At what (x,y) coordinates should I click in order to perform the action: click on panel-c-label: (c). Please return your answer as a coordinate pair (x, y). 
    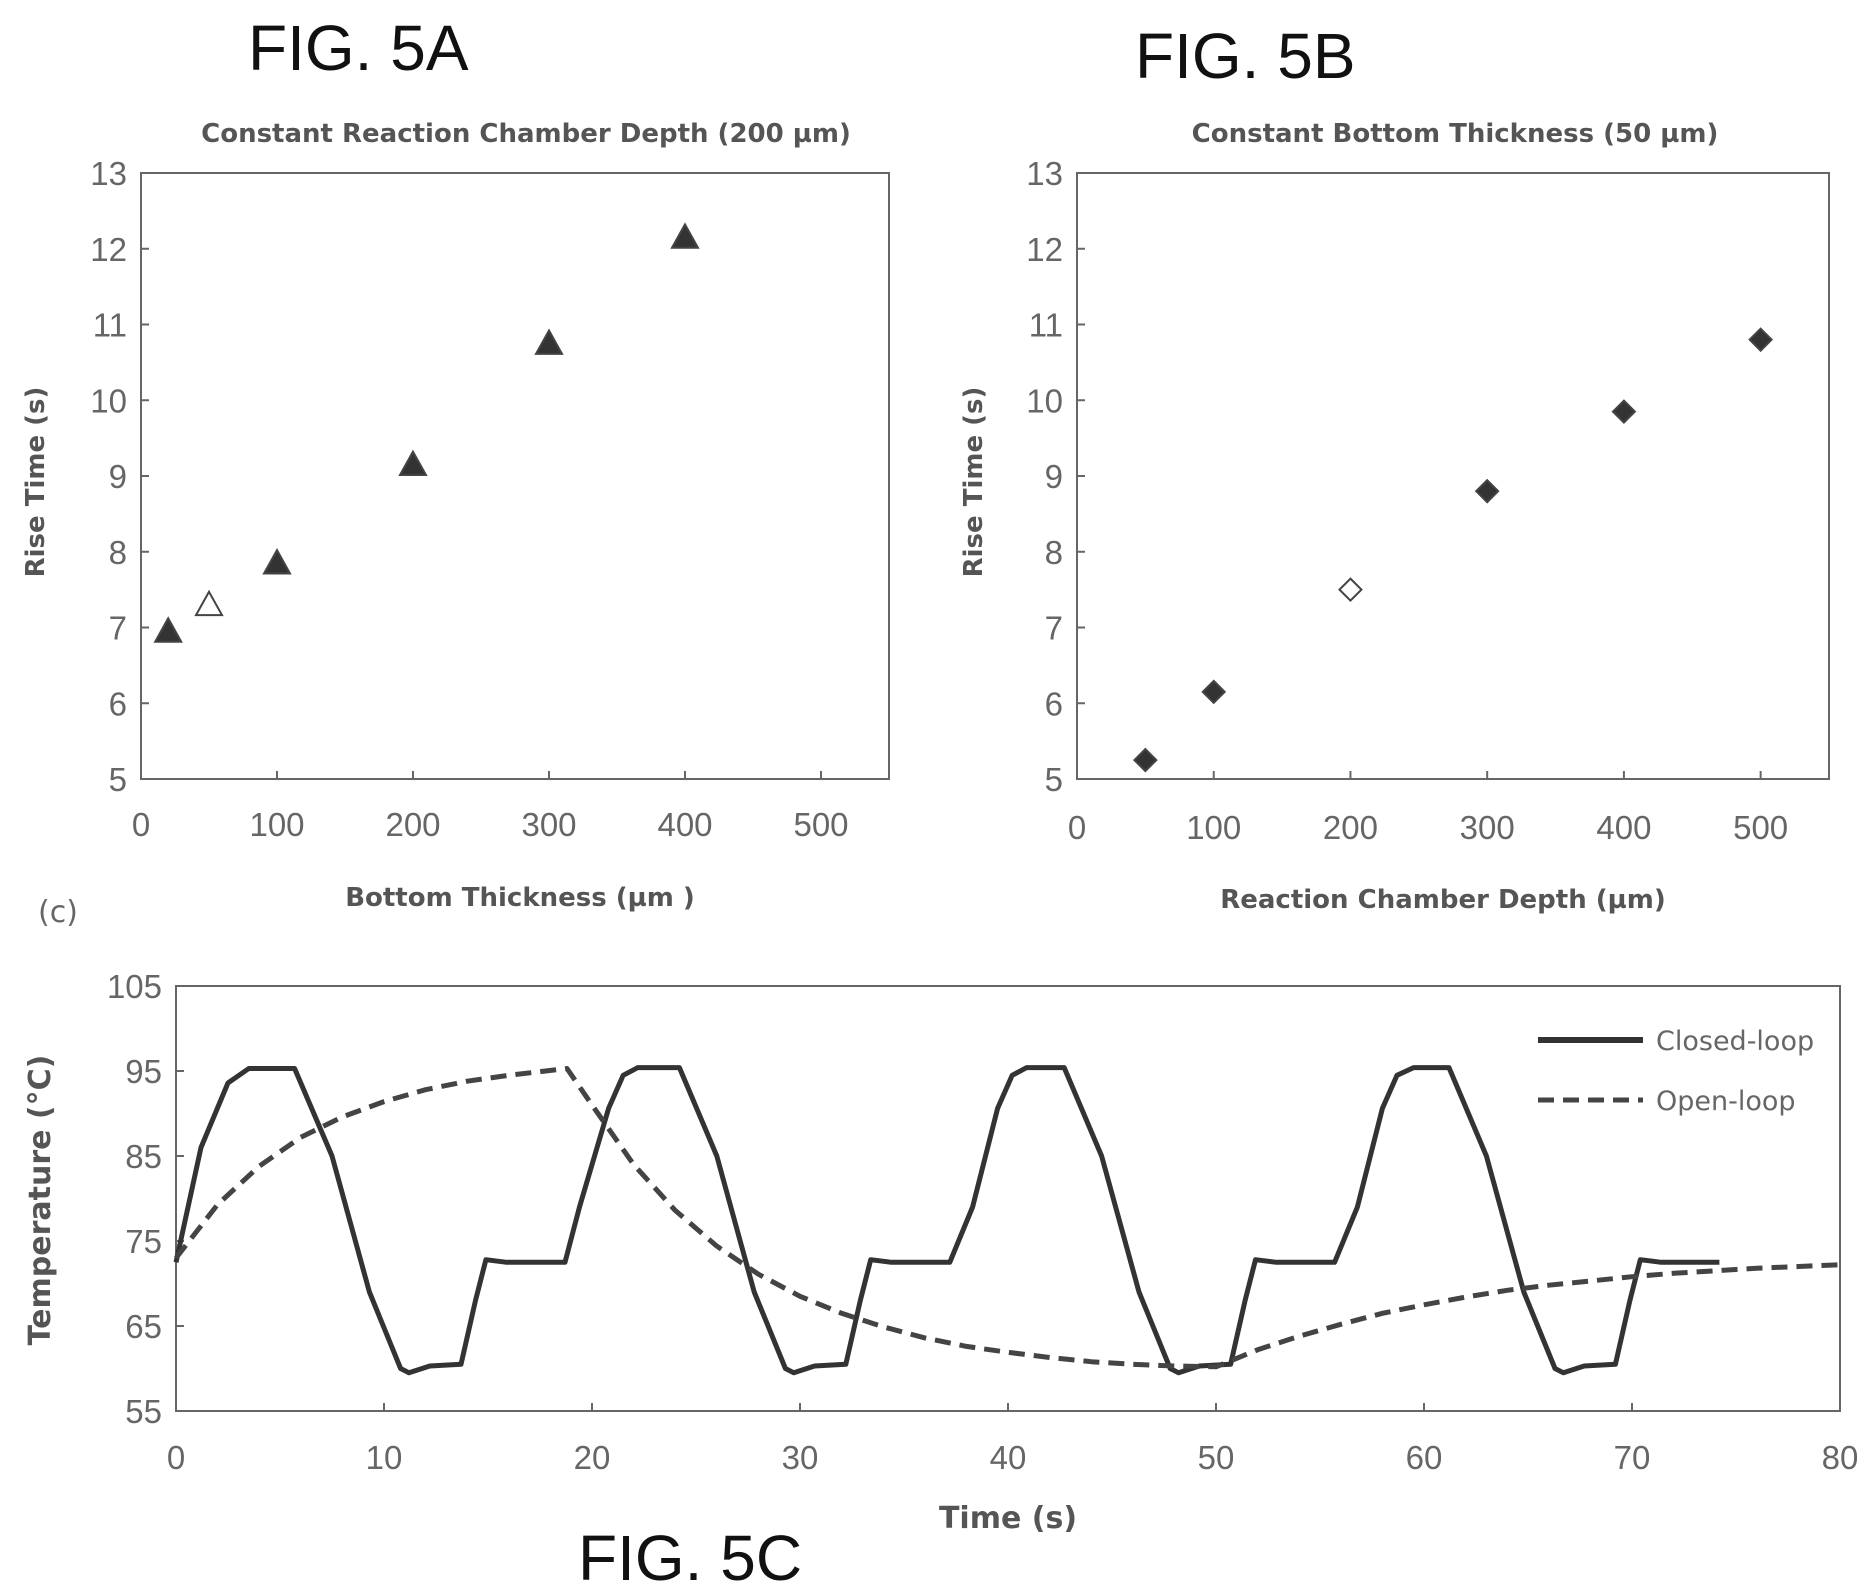
    Looking at the image, I should click on (58, 912).